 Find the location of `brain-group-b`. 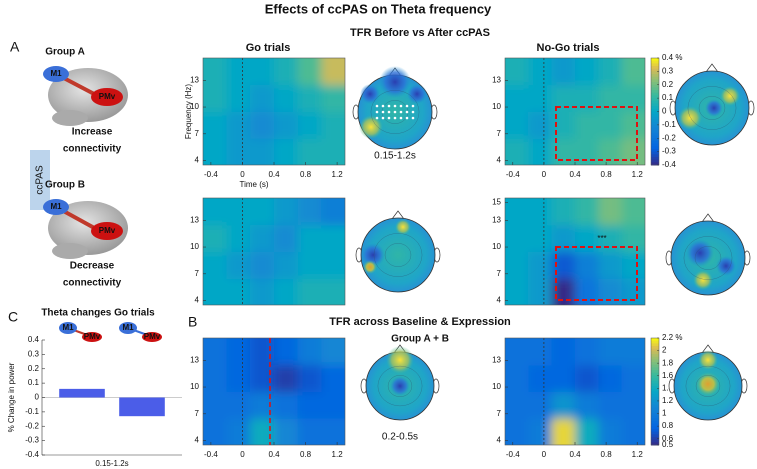

brain-group-b is located at coordinates (85, 229).